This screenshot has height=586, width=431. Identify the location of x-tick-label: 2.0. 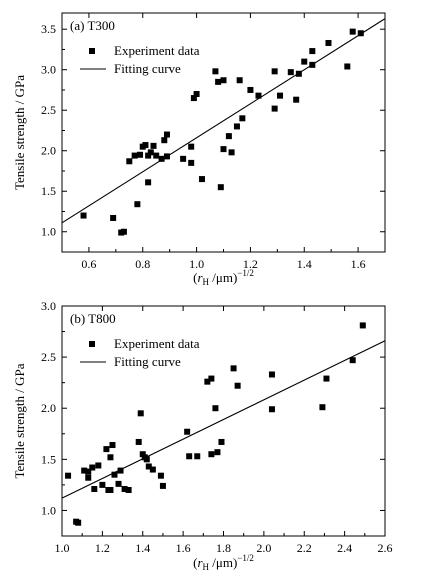
(263, 548).